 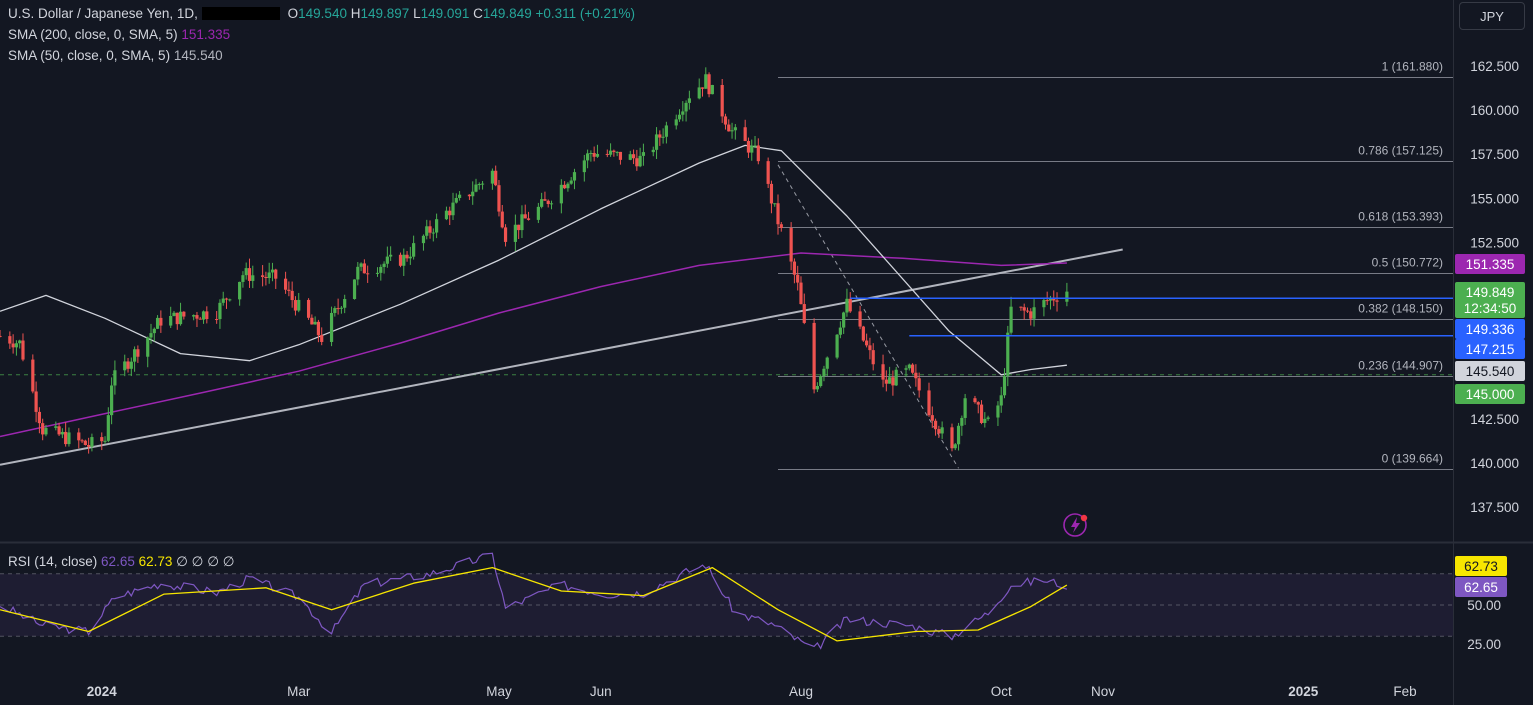 I want to click on rsi-ma-line, so click(x=534, y=604).